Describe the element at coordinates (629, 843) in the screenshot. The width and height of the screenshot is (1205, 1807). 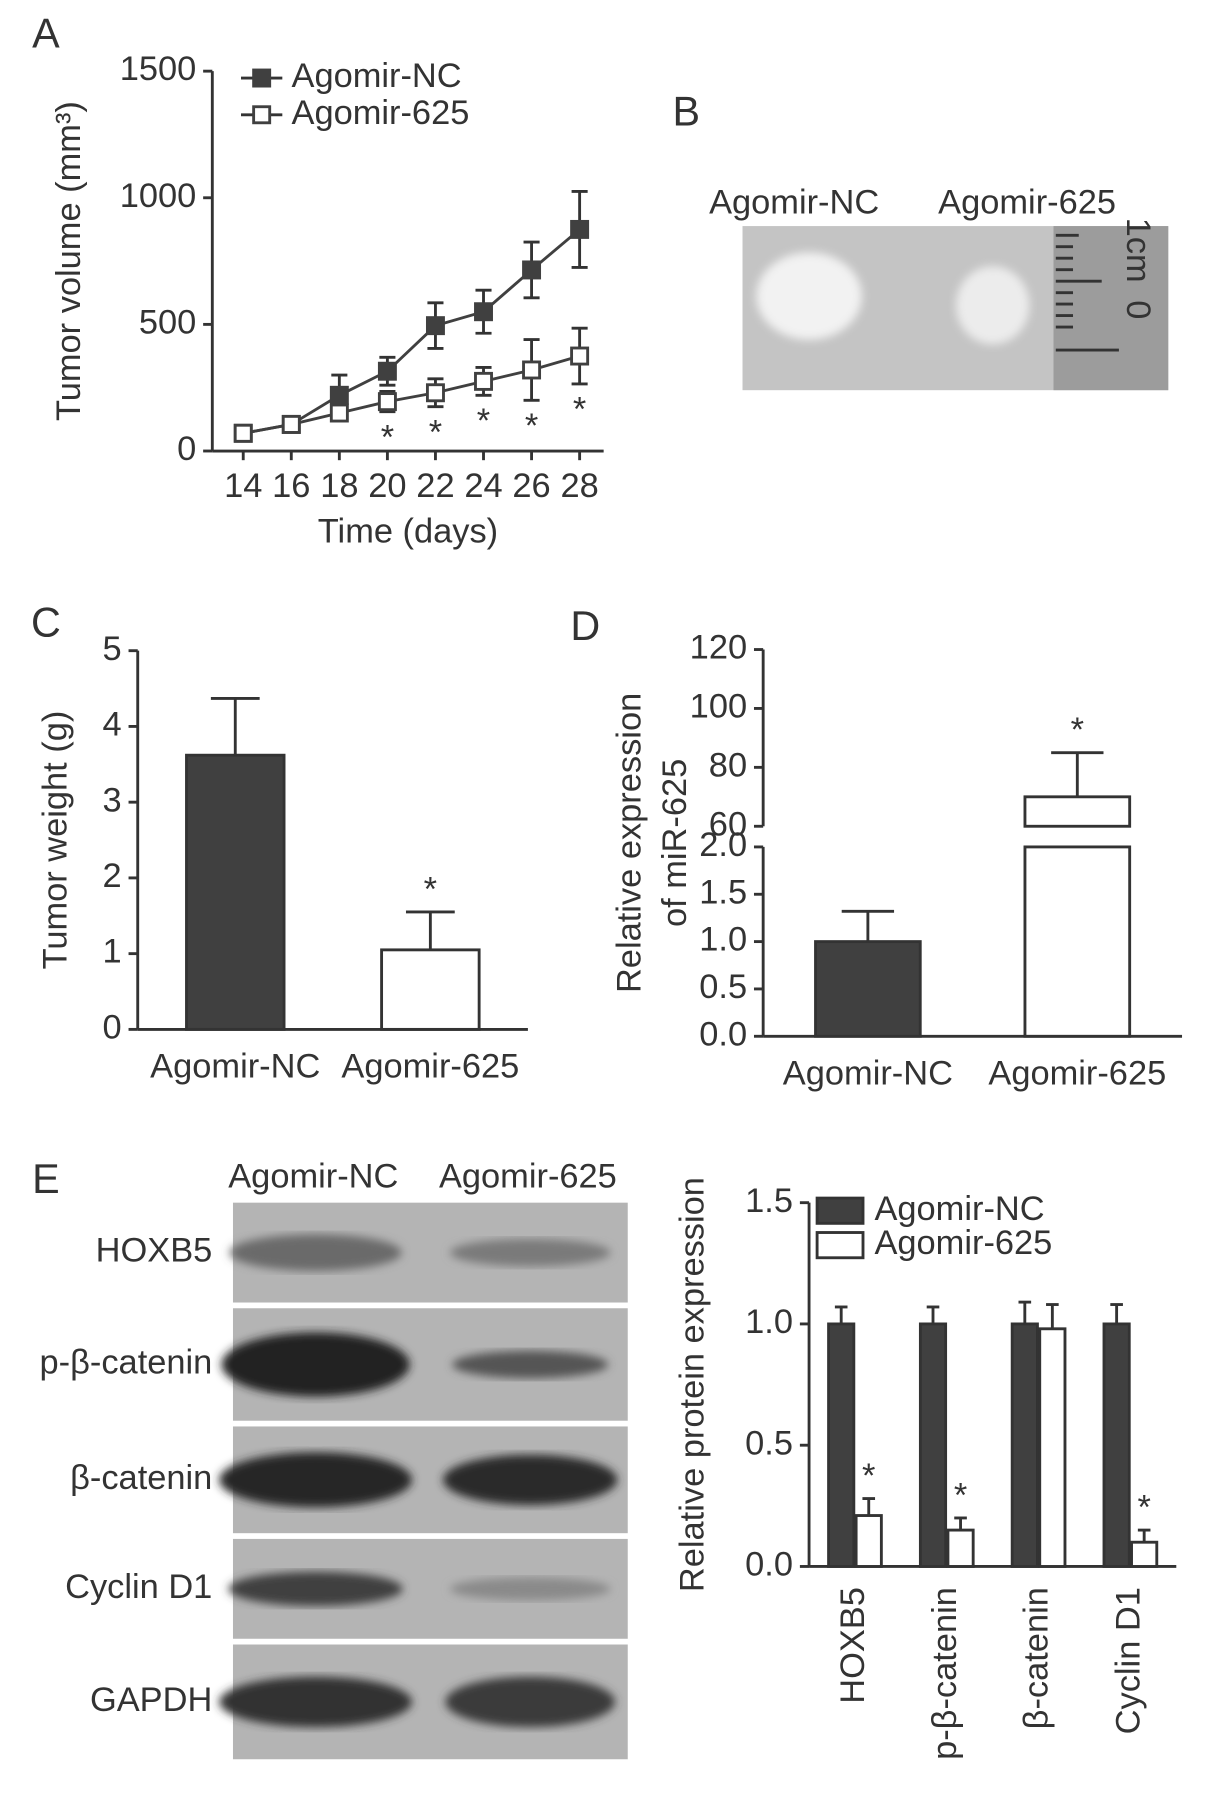
I see `y-axis-label: Relative expression` at that location.